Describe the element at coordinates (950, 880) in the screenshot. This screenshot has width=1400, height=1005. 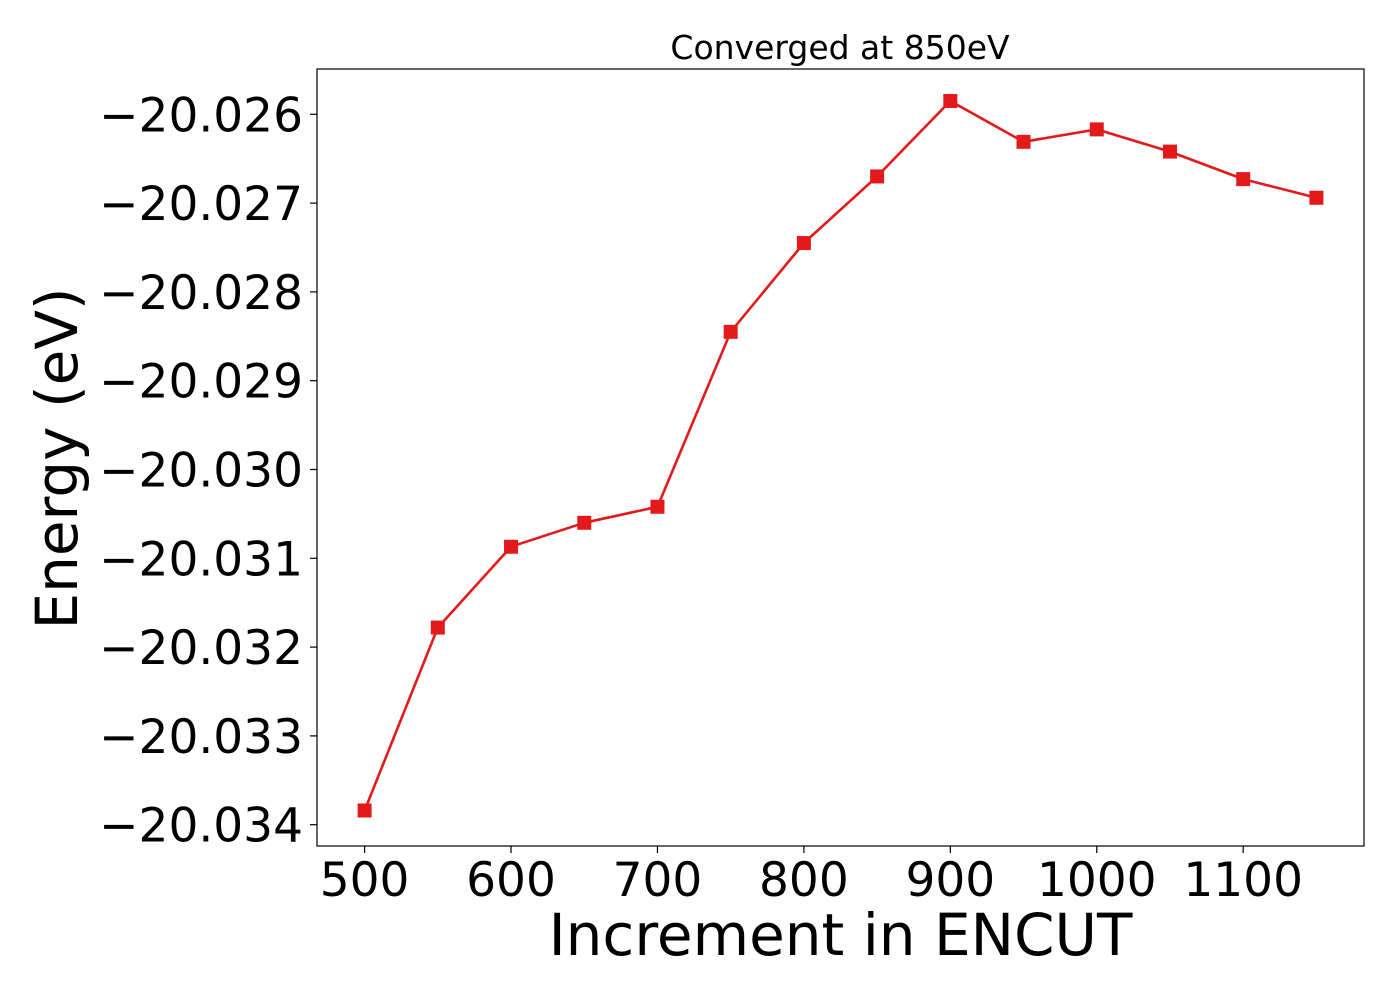
I see `x-tick-label: 900` at that location.